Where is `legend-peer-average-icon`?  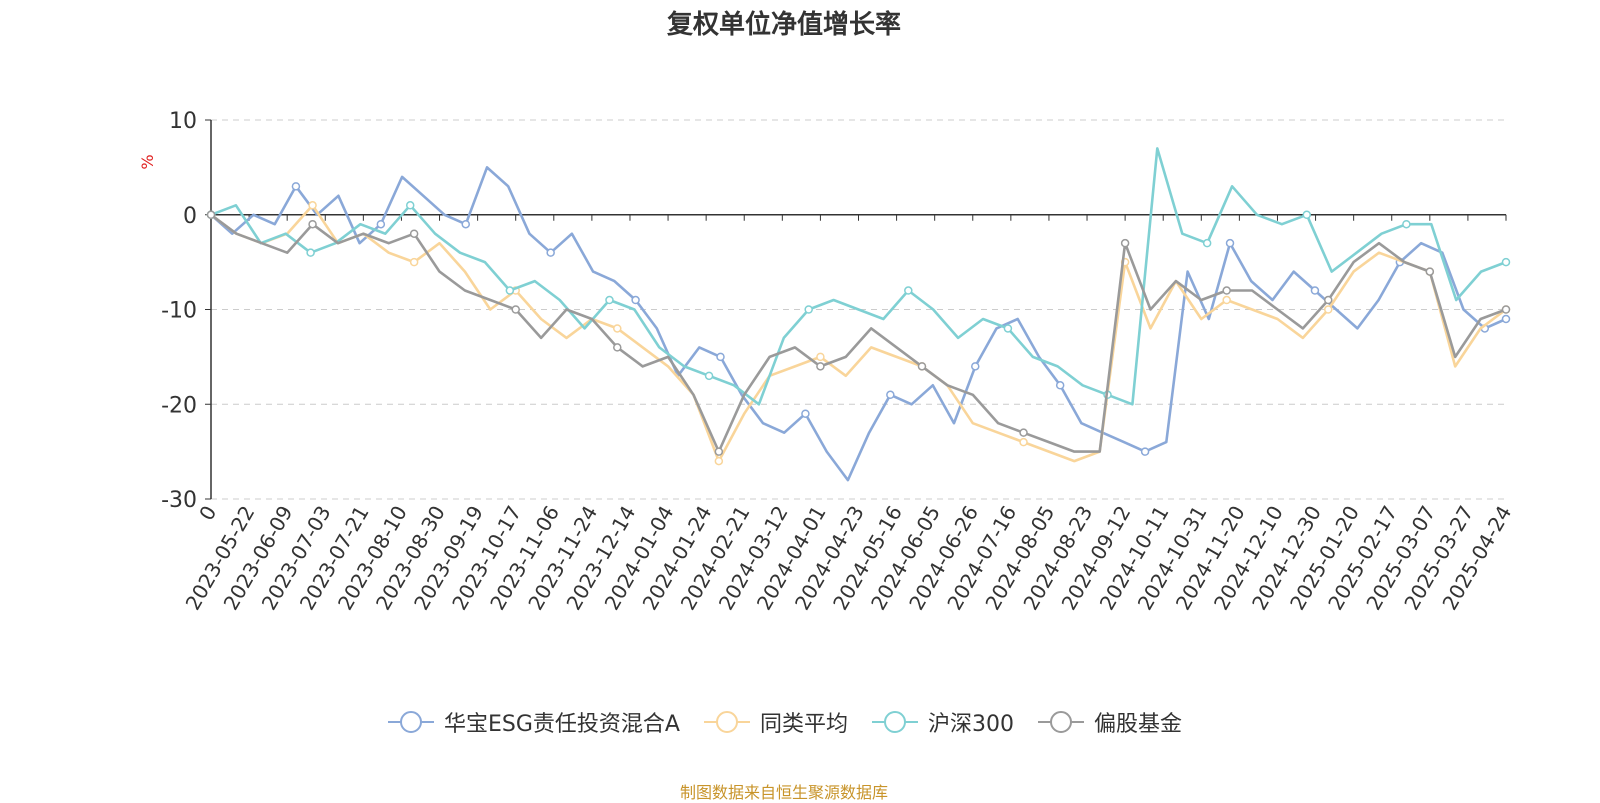 legend-peer-average-icon is located at coordinates (726, 722).